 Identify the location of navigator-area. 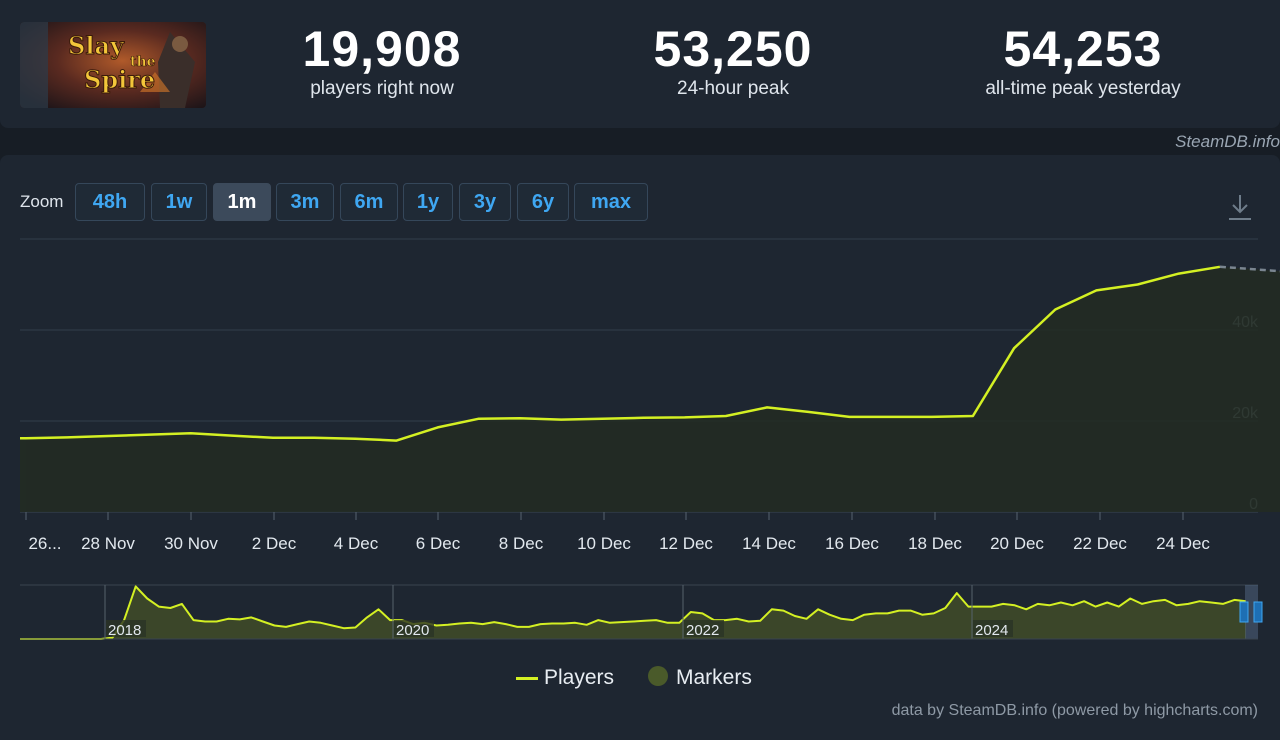
(633, 612).